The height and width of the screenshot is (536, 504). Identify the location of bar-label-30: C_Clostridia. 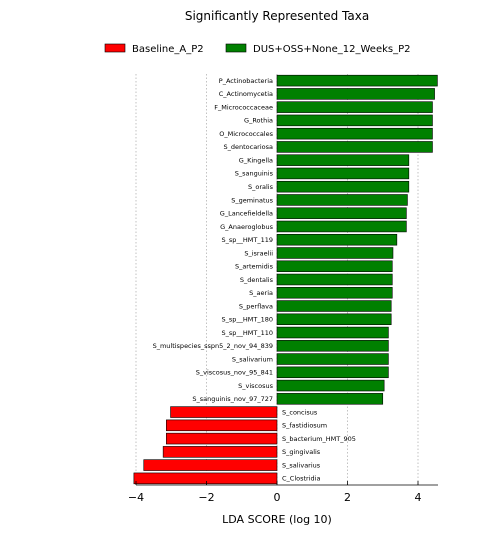
(301, 479).